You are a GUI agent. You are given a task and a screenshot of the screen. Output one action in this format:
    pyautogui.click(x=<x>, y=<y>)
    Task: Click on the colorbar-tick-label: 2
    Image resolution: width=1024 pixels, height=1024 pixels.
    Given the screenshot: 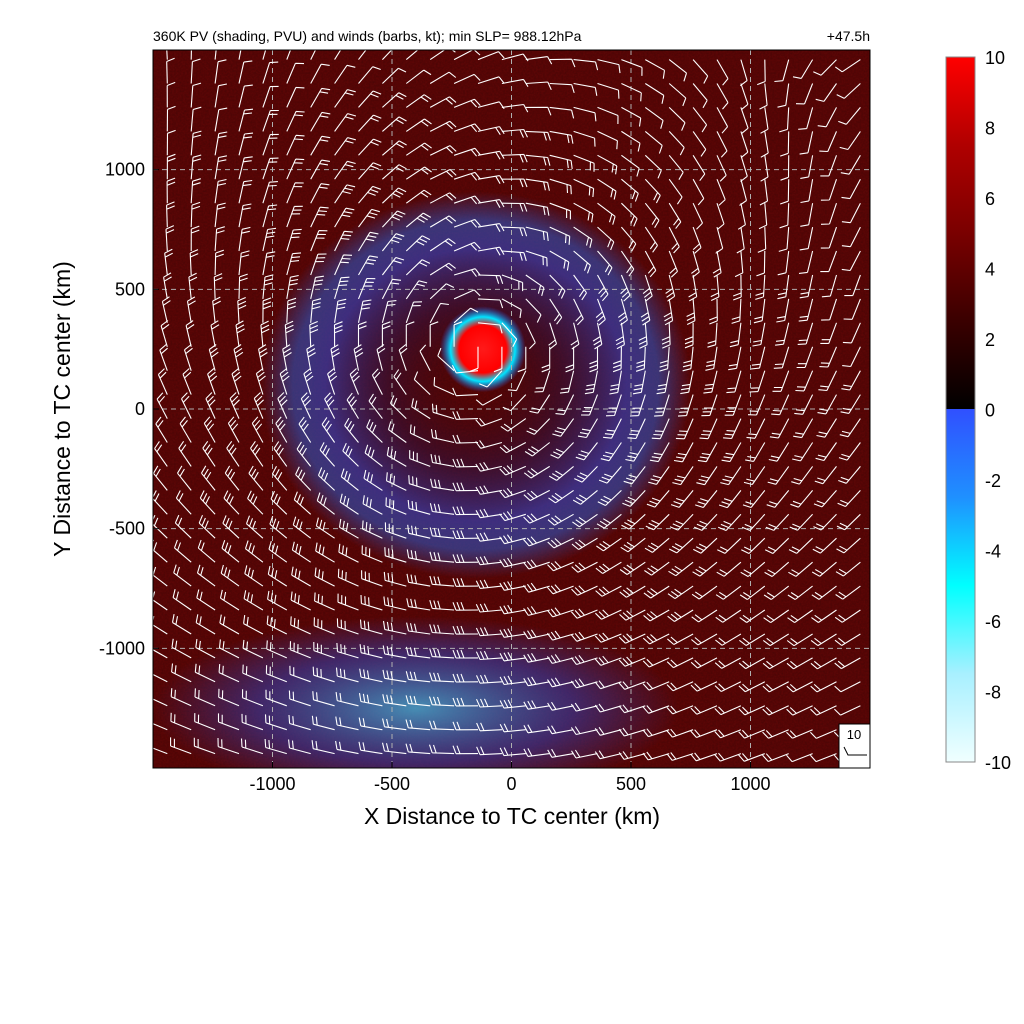 What is the action you would take?
    pyautogui.click(x=990, y=340)
    